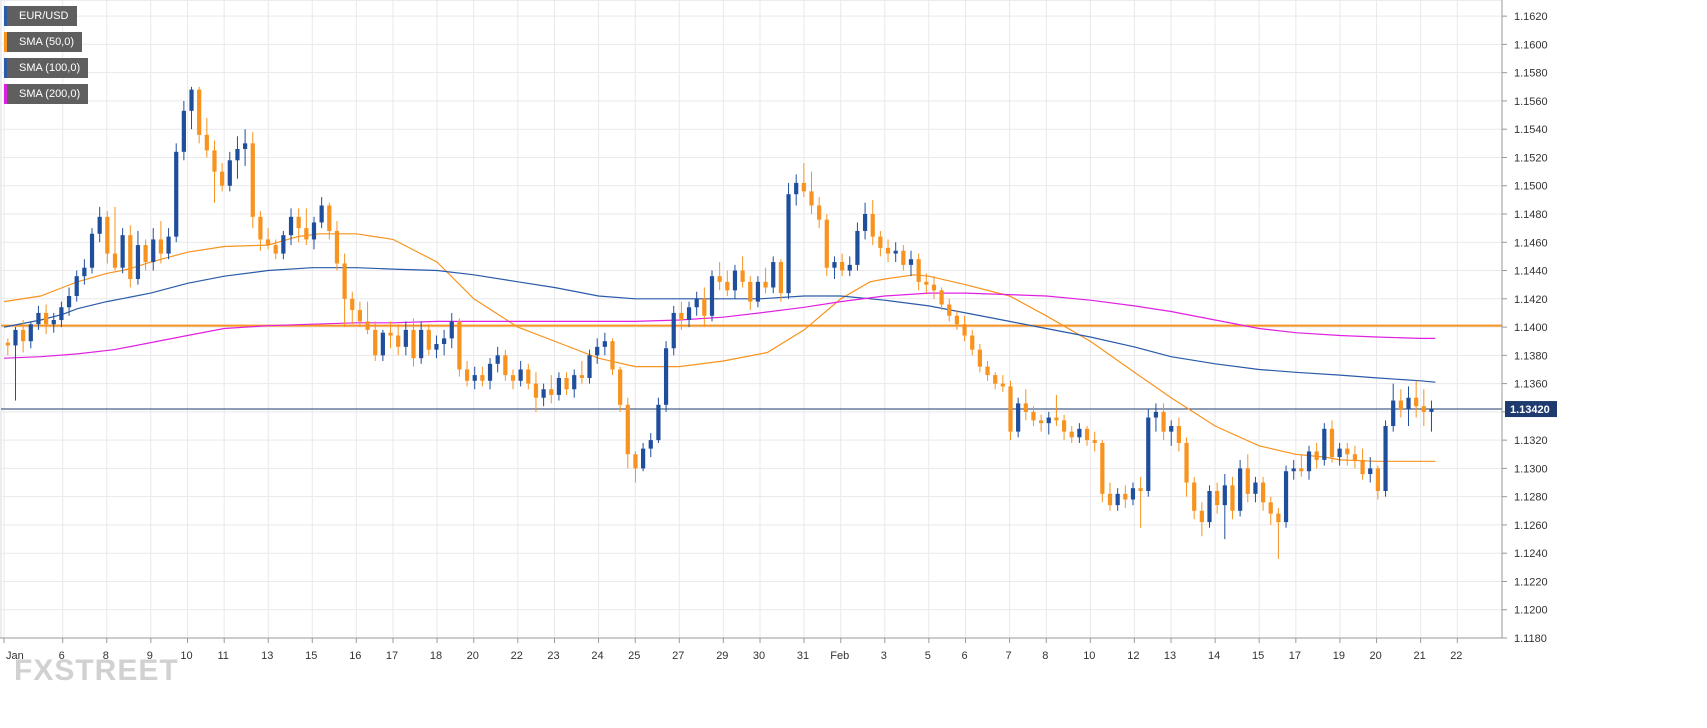  I want to click on legend-item-sma200: SMA (200,0), so click(46, 94).